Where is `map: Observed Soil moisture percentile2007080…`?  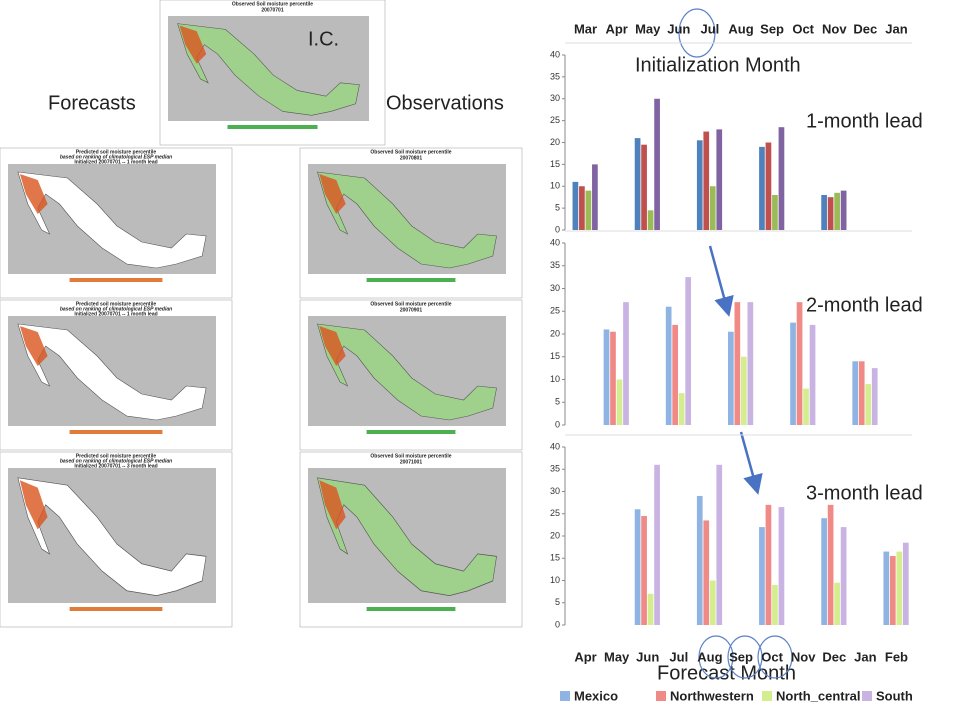
map: Observed Soil moisture percentile2007080… is located at coordinates (411, 223).